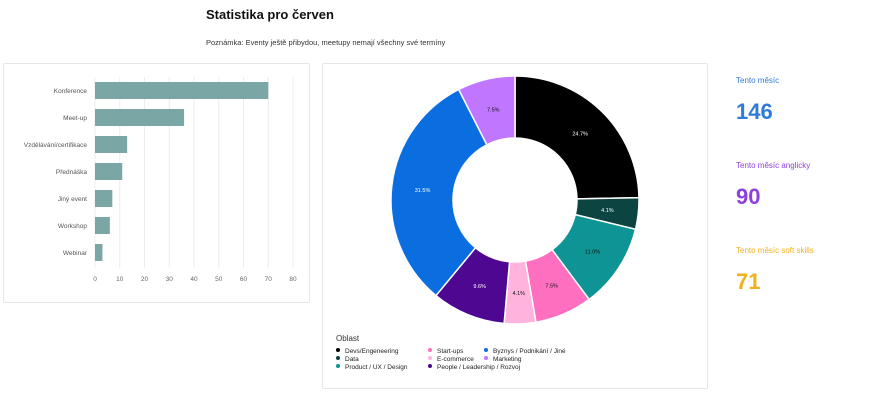 The image size is (881, 400). I want to click on category-label: Webinar, so click(75, 253).